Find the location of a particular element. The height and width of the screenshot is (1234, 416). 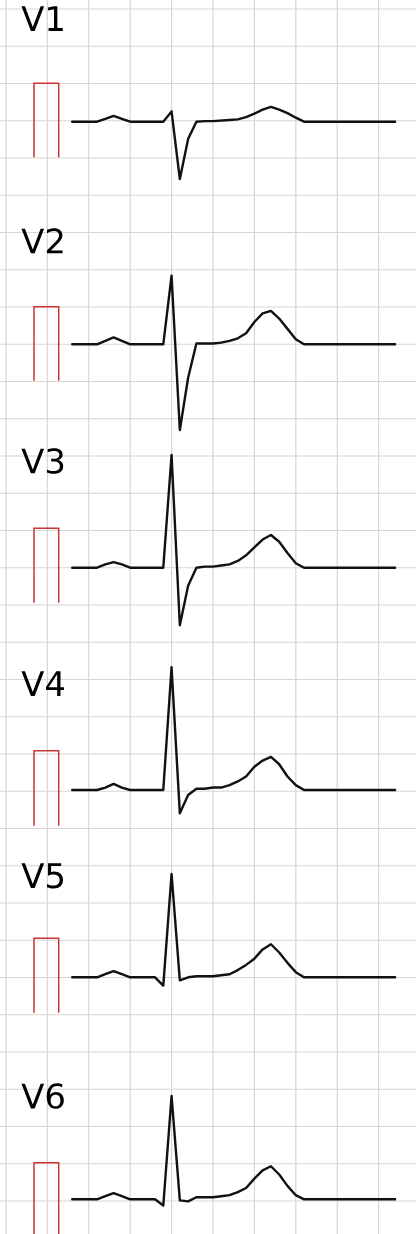

chart-title: V2 is located at coordinates (42, 241).